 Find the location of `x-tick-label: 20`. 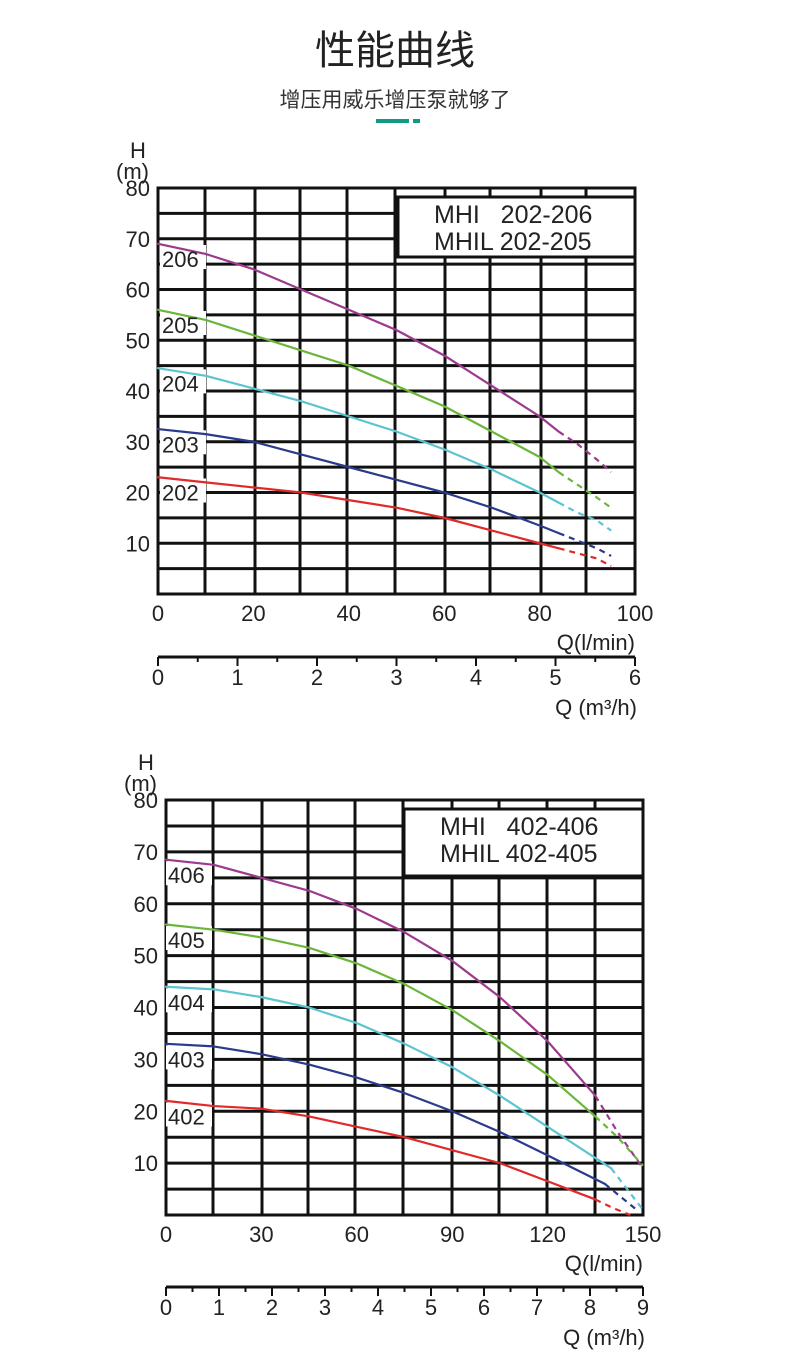

x-tick-label: 20 is located at coordinates (253, 613).